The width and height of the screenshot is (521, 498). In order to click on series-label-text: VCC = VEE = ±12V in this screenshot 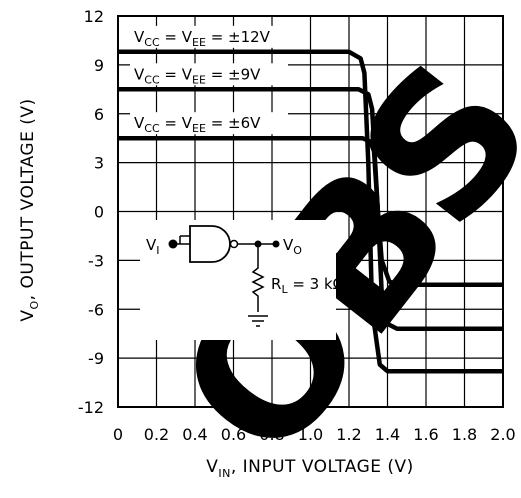, I will do `click(202, 38)`.